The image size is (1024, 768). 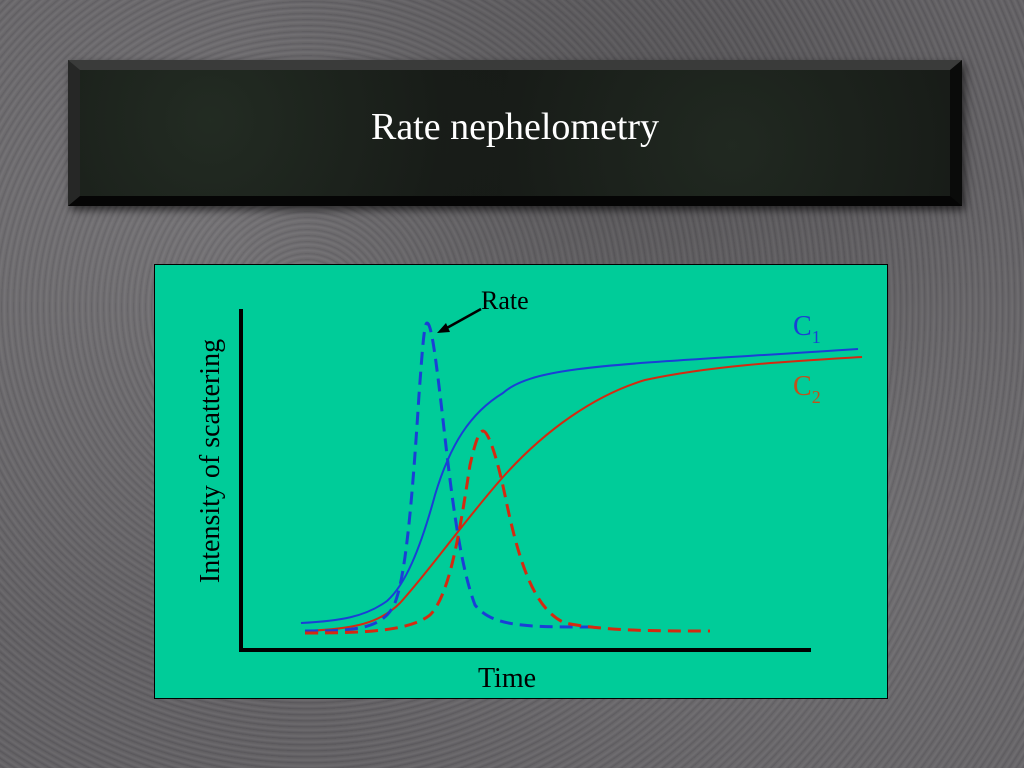 I want to click on curve-c1-rate, so click(x=450, y=477).